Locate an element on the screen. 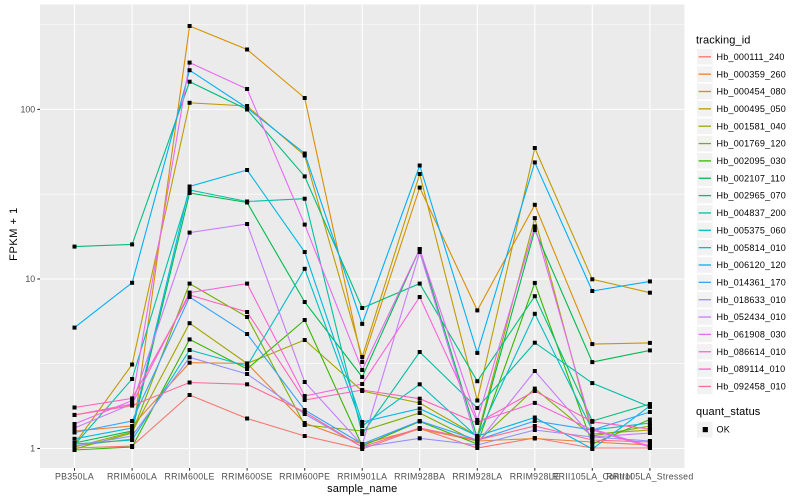 Image resolution: width=800 pixels, height=500 pixels. svg-text: 100 is located at coordinates (28, 110).